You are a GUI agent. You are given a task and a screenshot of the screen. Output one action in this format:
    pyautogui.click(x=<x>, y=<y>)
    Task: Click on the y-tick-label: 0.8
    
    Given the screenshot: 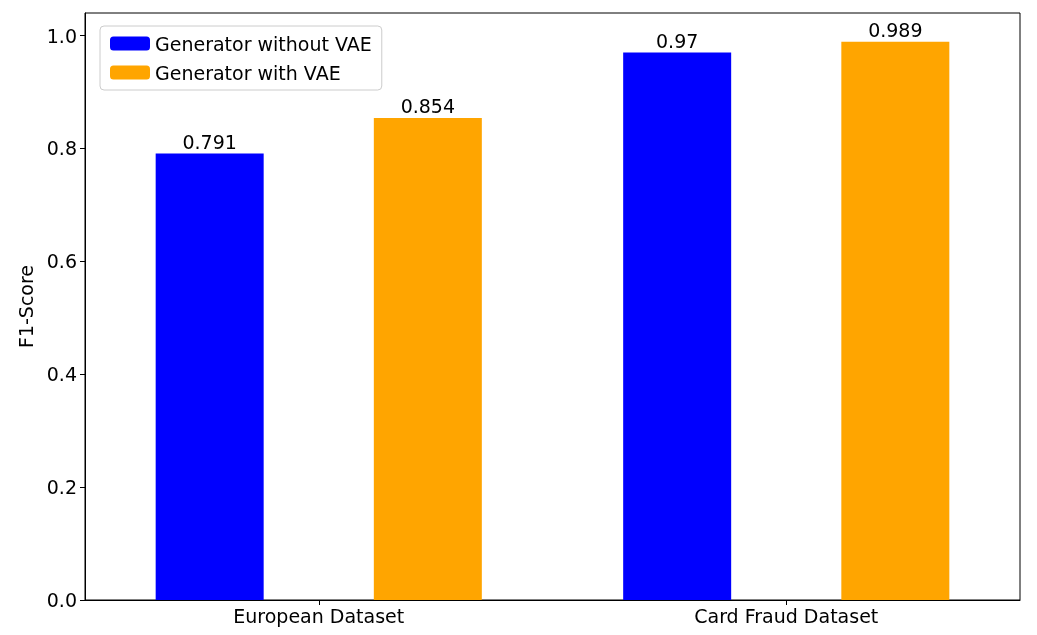 What is the action you would take?
    pyautogui.click(x=61, y=148)
    